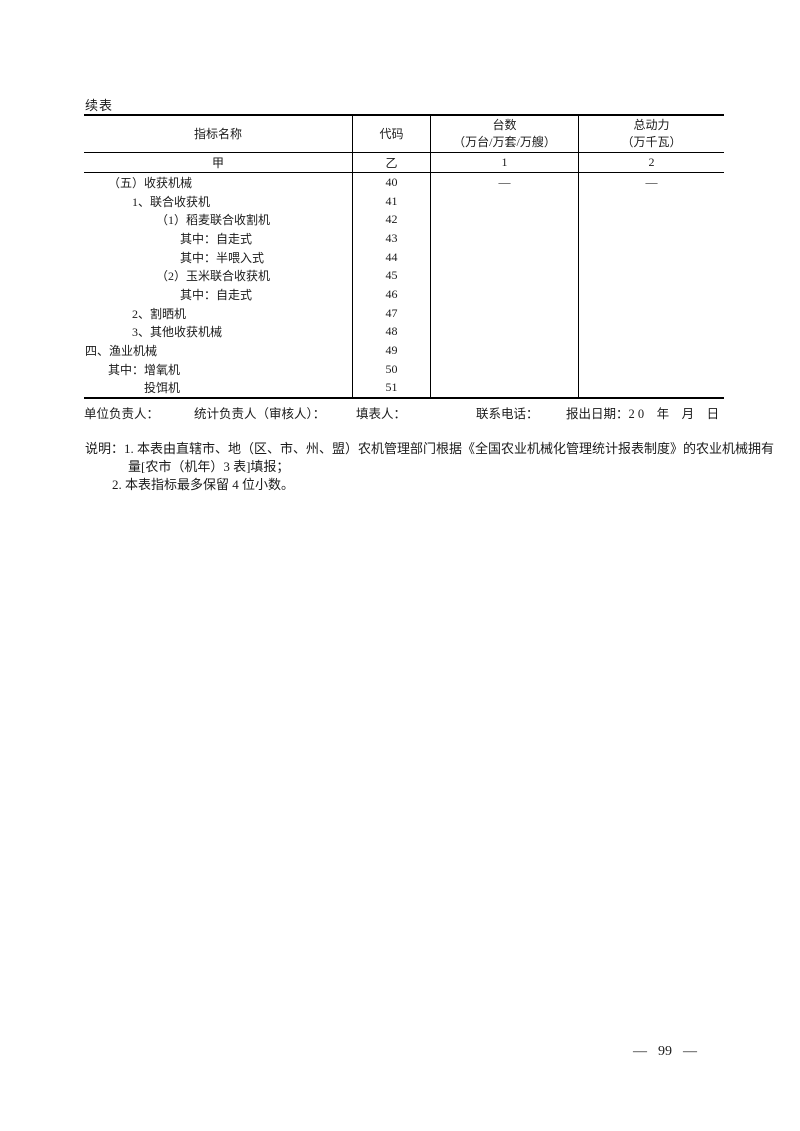 The image size is (800, 1131). What do you see at coordinates (504, 125) in the screenshot?
I see `col-header-units-title: 台数` at bounding box center [504, 125].